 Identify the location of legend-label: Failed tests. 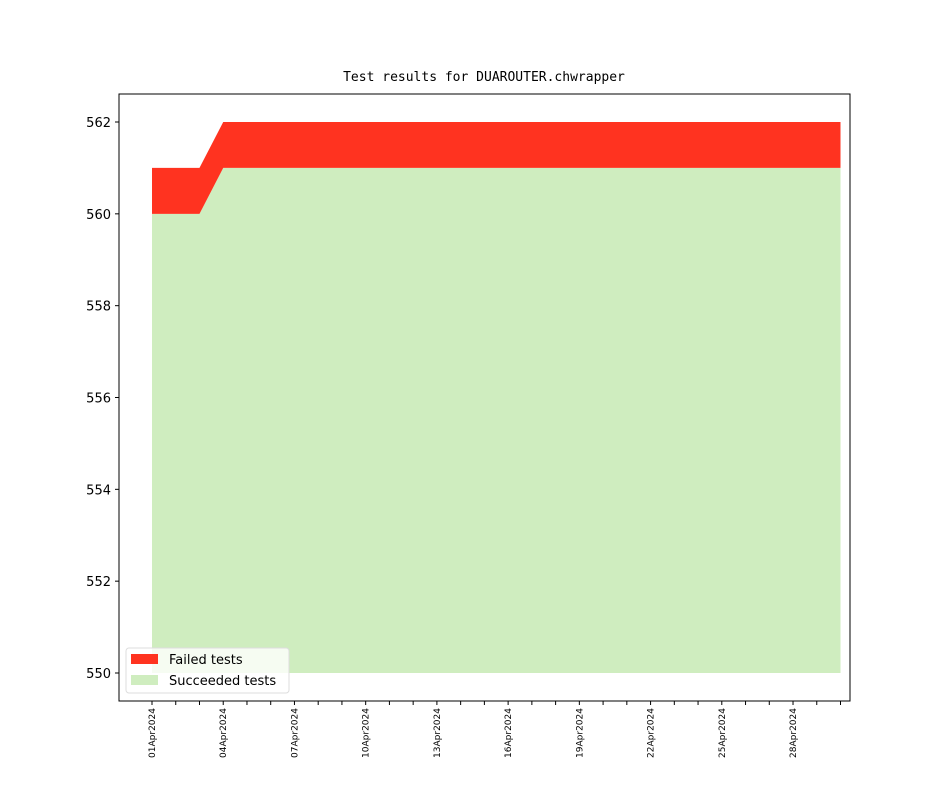
(206, 660).